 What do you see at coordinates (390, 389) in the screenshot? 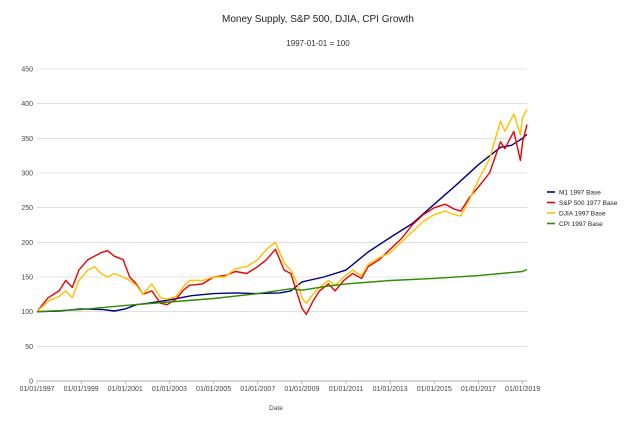
I see `x-tick-label: 01/01/2013` at bounding box center [390, 389].